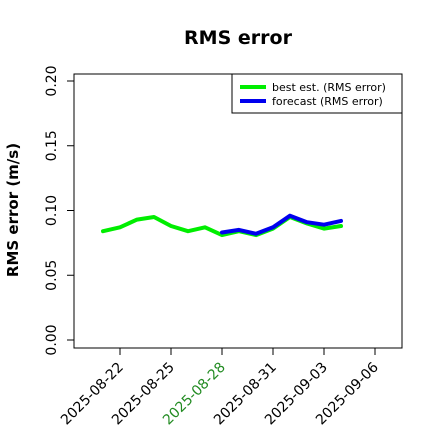 The width and height of the screenshot is (440, 440). What do you see at coordinates (327, 101) in the screenshot?
I see `legend-label: forecast (RMS error)` at bounding box center [327, 101].